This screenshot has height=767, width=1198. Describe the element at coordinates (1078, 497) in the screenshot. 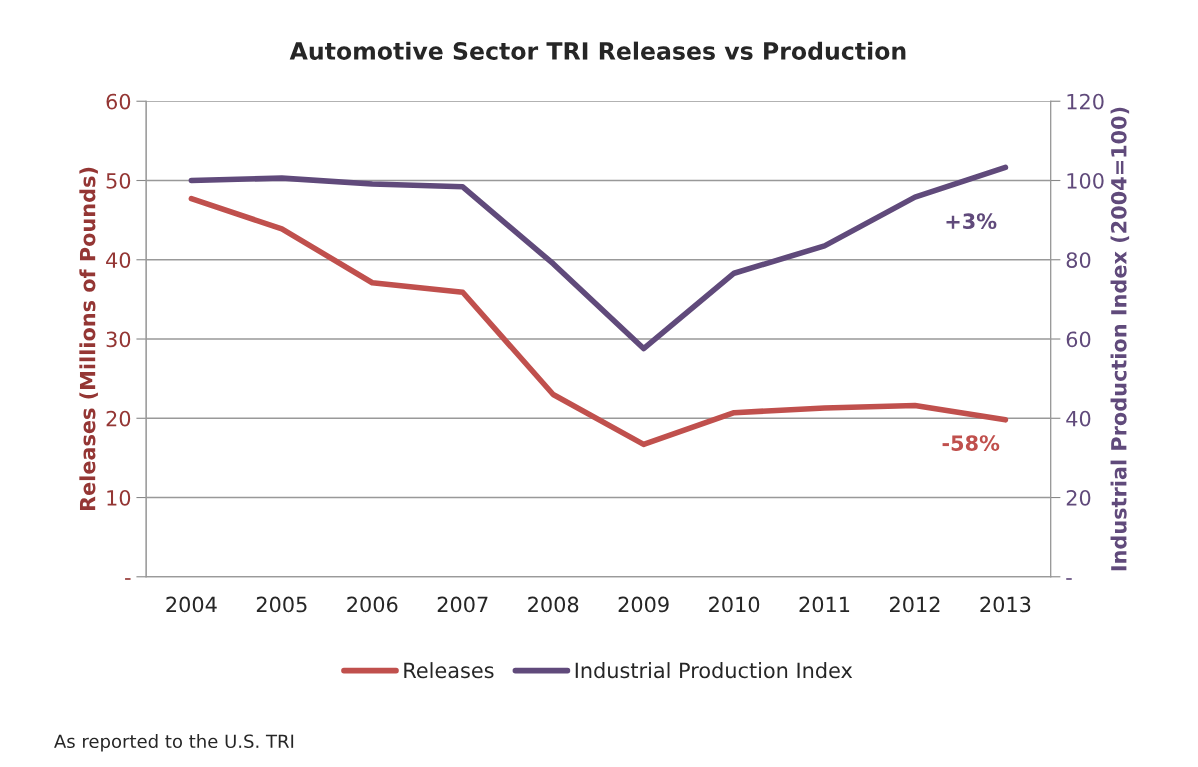

I see `y2-tick-label: 20` at that location.